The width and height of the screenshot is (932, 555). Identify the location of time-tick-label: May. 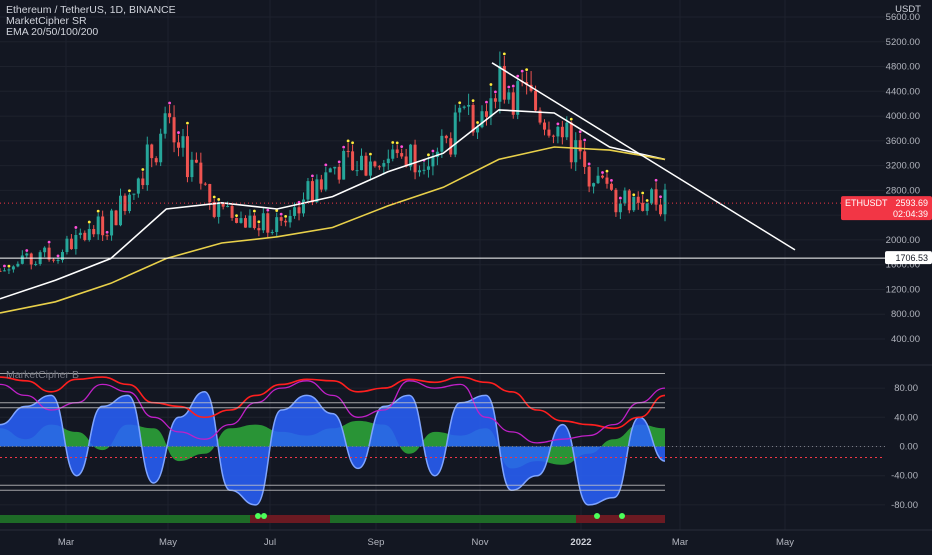
(168, 542).